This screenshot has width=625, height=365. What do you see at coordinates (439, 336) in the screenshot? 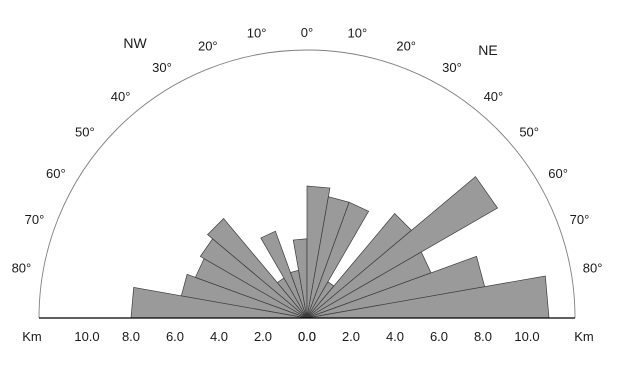
I see `km-tick-right-3: 6.0` at bounding box center [439, 336].